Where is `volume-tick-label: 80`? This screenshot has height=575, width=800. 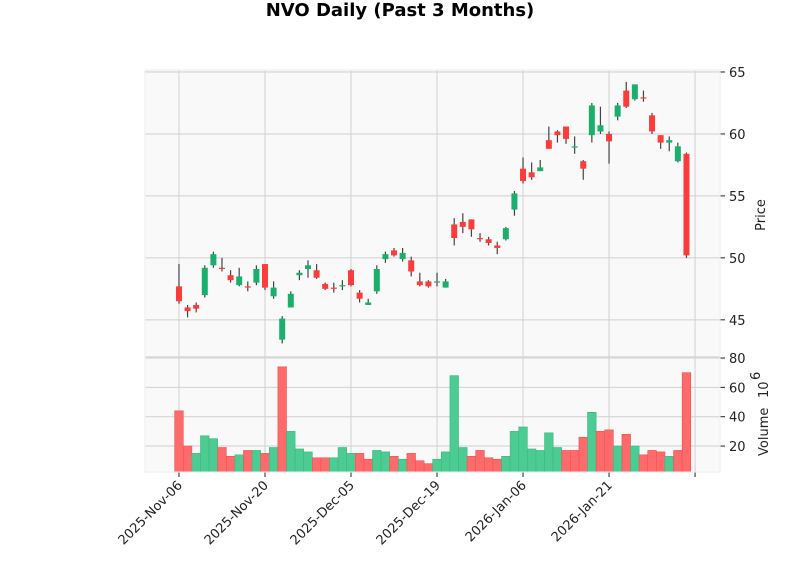
volume-tick-label: 80 is located at coordinates (737, 359).